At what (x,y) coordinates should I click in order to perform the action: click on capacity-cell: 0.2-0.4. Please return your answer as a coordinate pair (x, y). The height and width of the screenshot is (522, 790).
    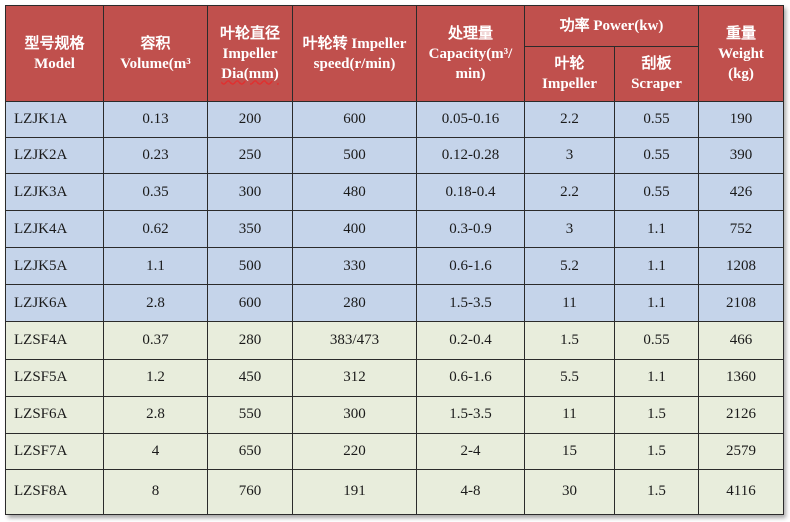
    Looking at the image, I should click on (470, 340).